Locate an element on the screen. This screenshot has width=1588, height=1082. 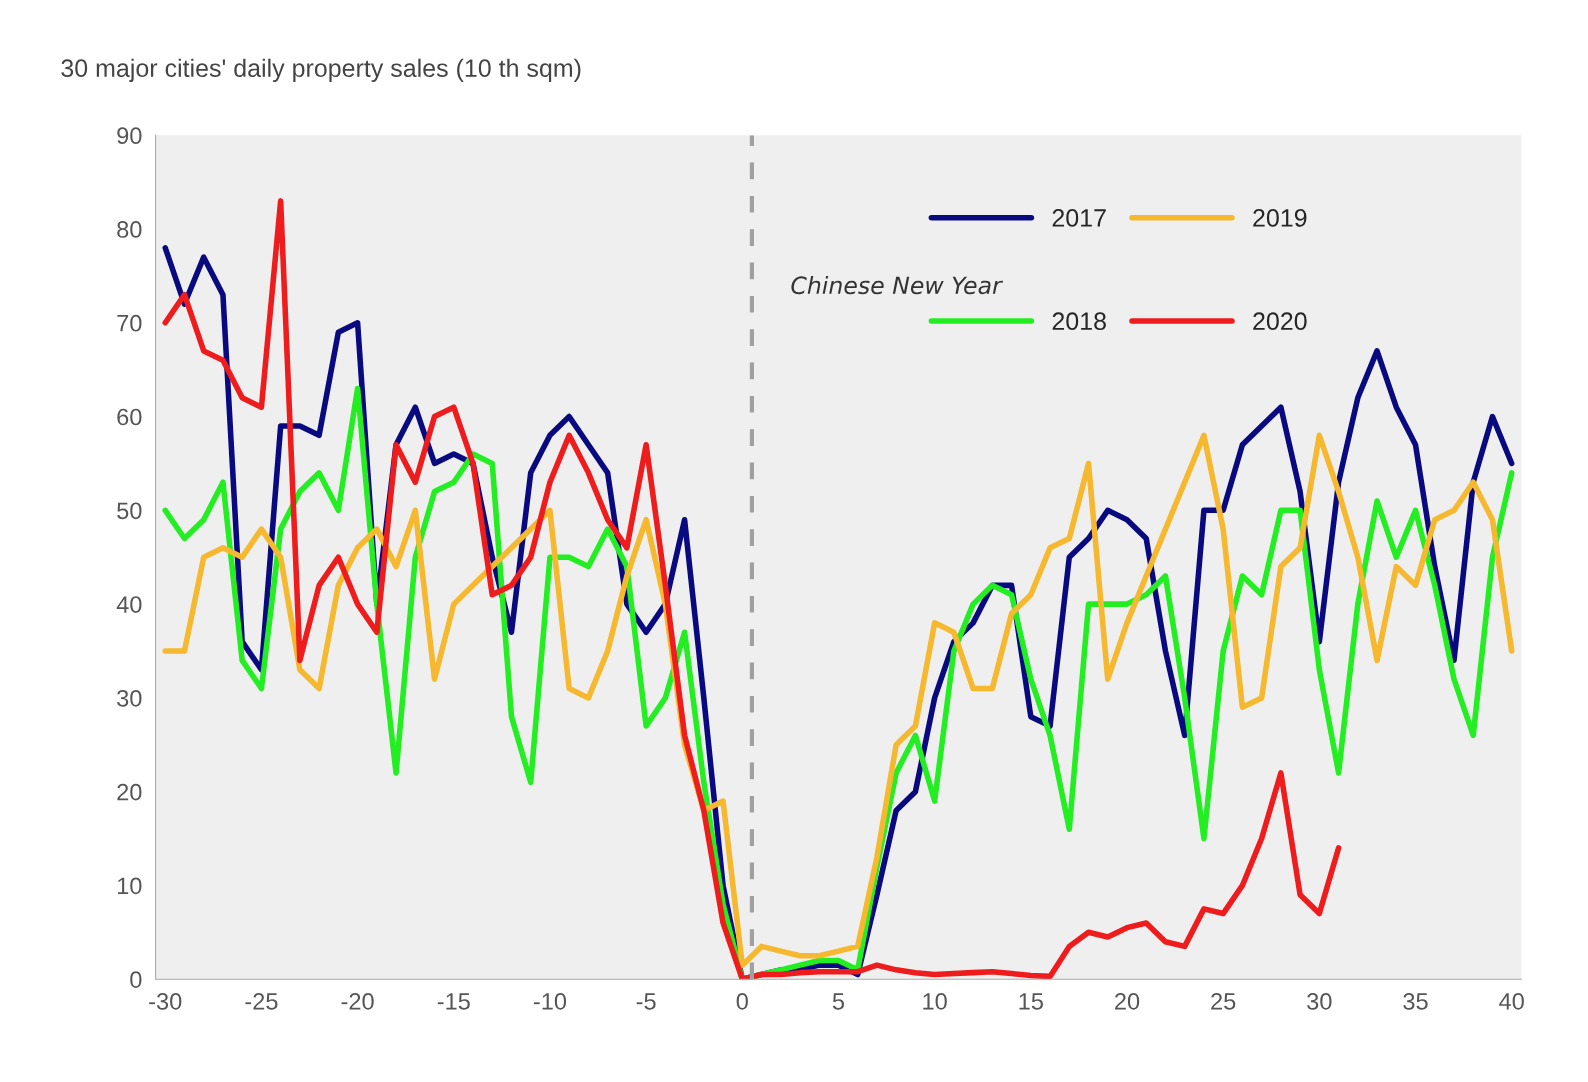
x-tick-label: 10 is located at coordinates (935, 1001).